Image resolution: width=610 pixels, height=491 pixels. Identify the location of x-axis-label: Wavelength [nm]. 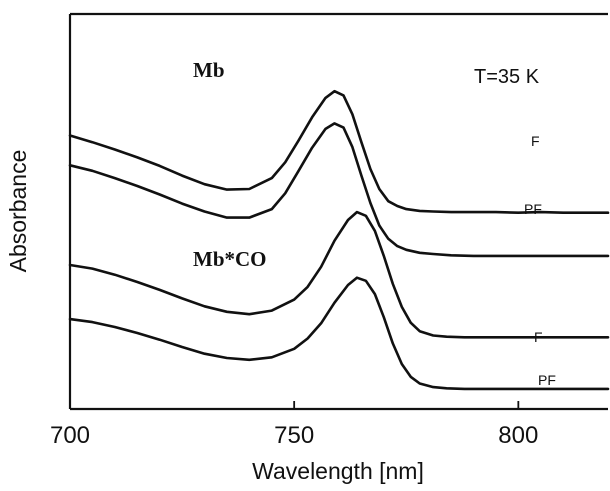
(338, 471).